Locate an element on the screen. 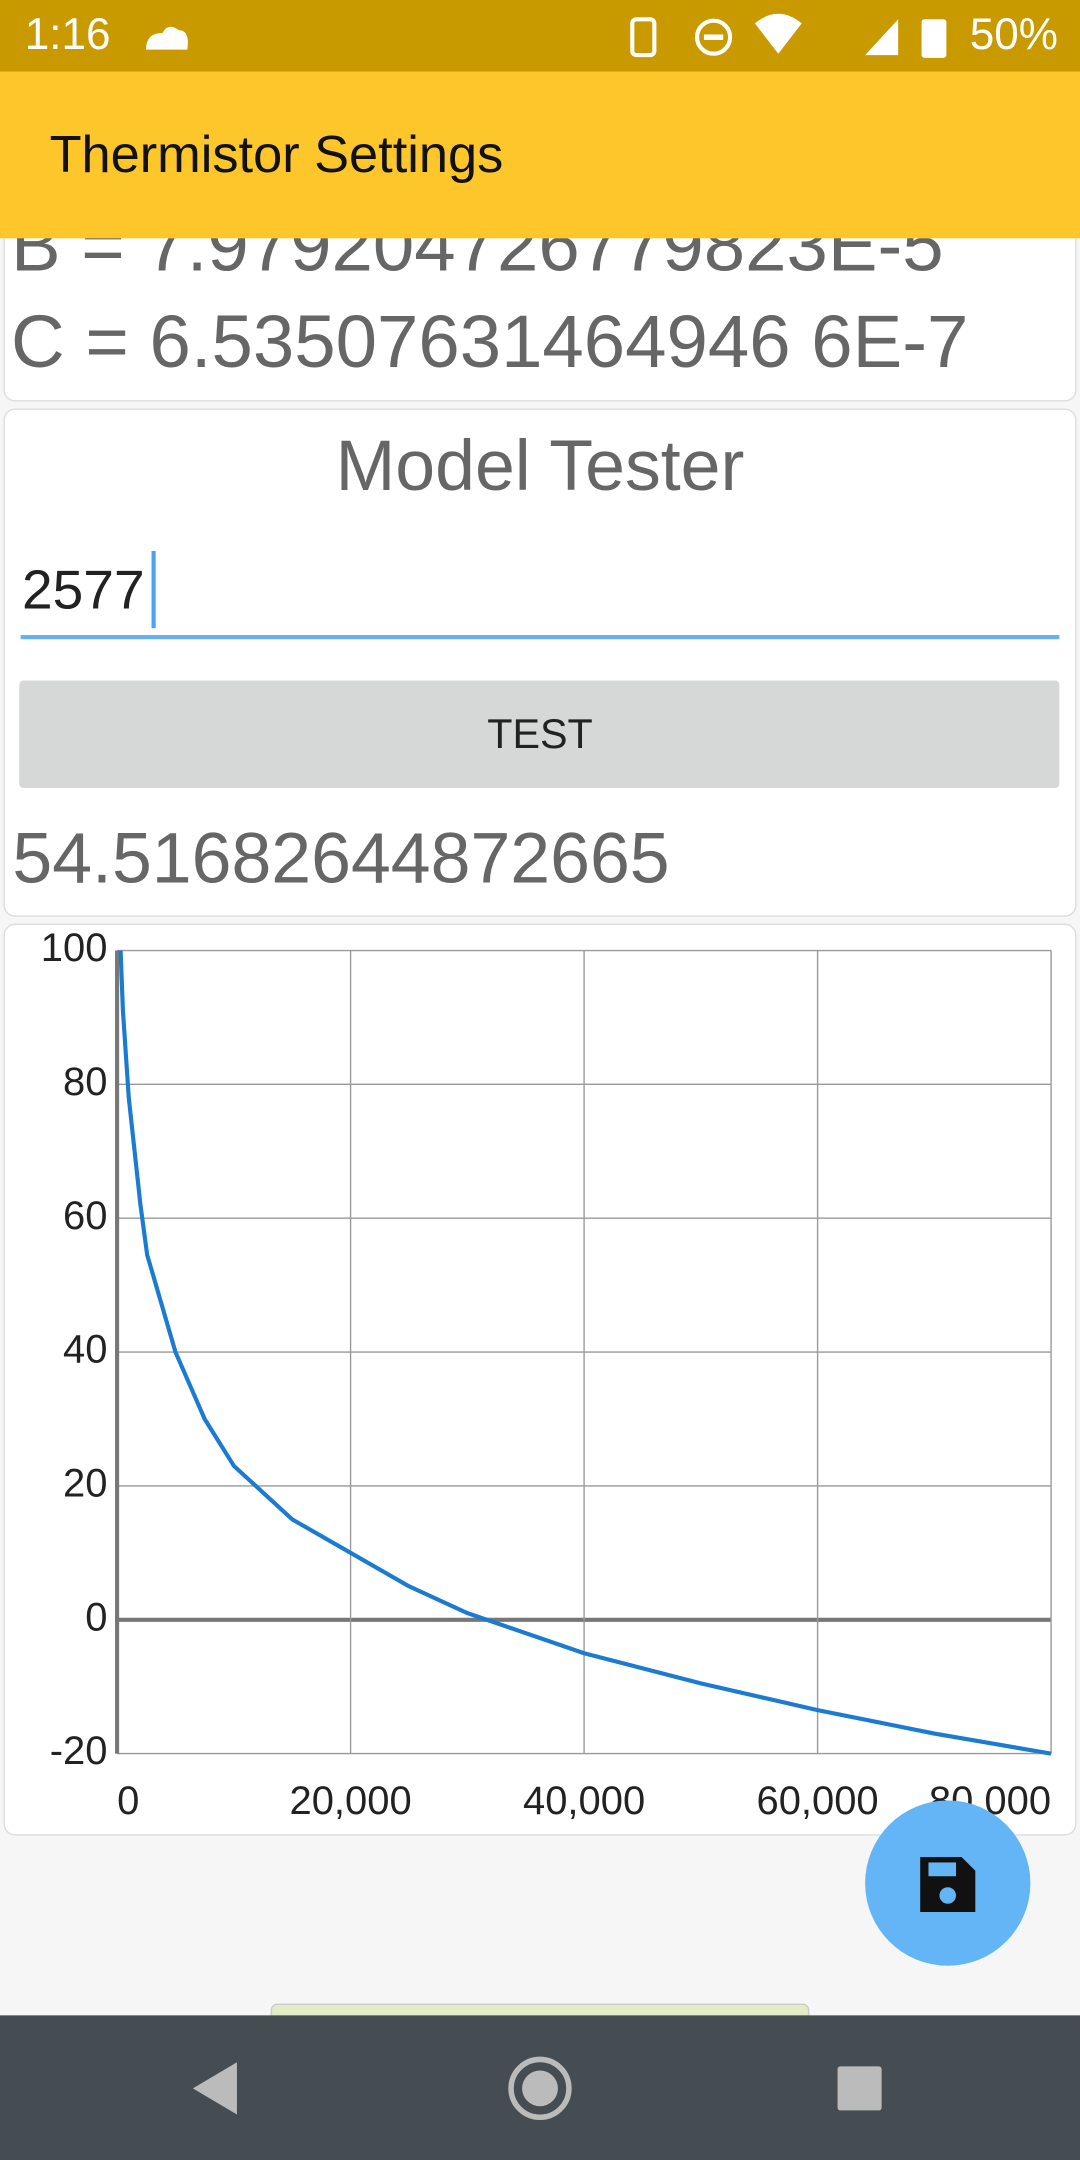  battery-icon is located at coordinates (934, 38).